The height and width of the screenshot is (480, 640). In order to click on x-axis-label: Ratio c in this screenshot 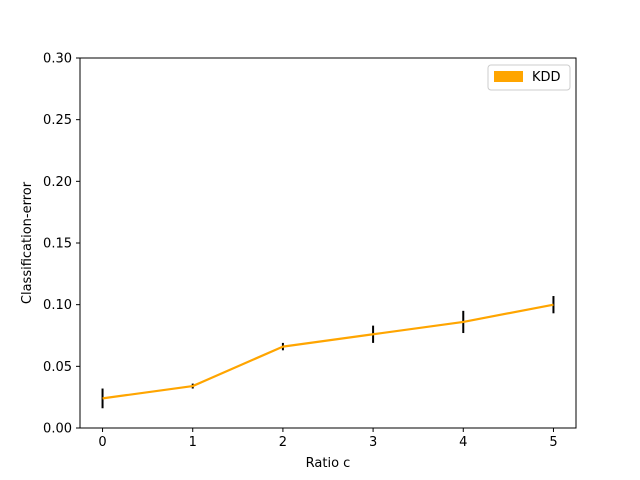, I will do `click(328, 463)`.